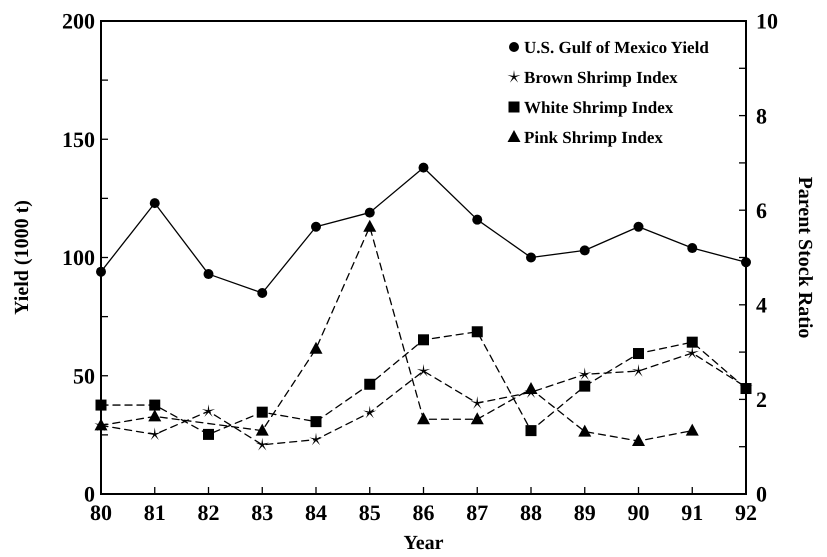  What do you see at coordinates (692, 512) in the screenshot?
I see `x-tick-label: 91` at bounding box center [692, 512].